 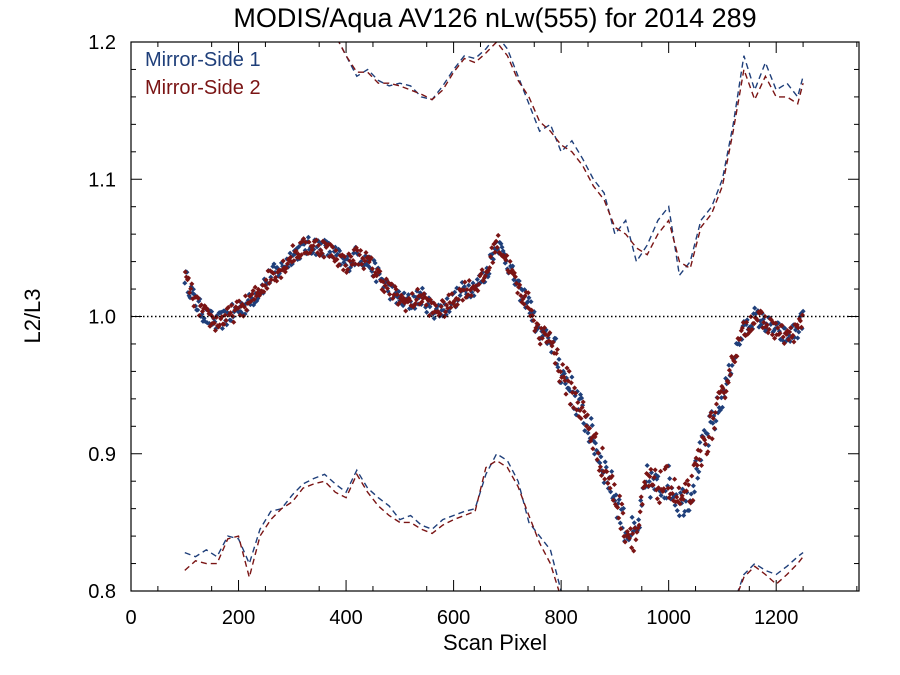 What do you see at coordinates (495, 642) in the screenshot?
I see `x-axis-label: Scan Pixel` at bounding box center [495, 642].